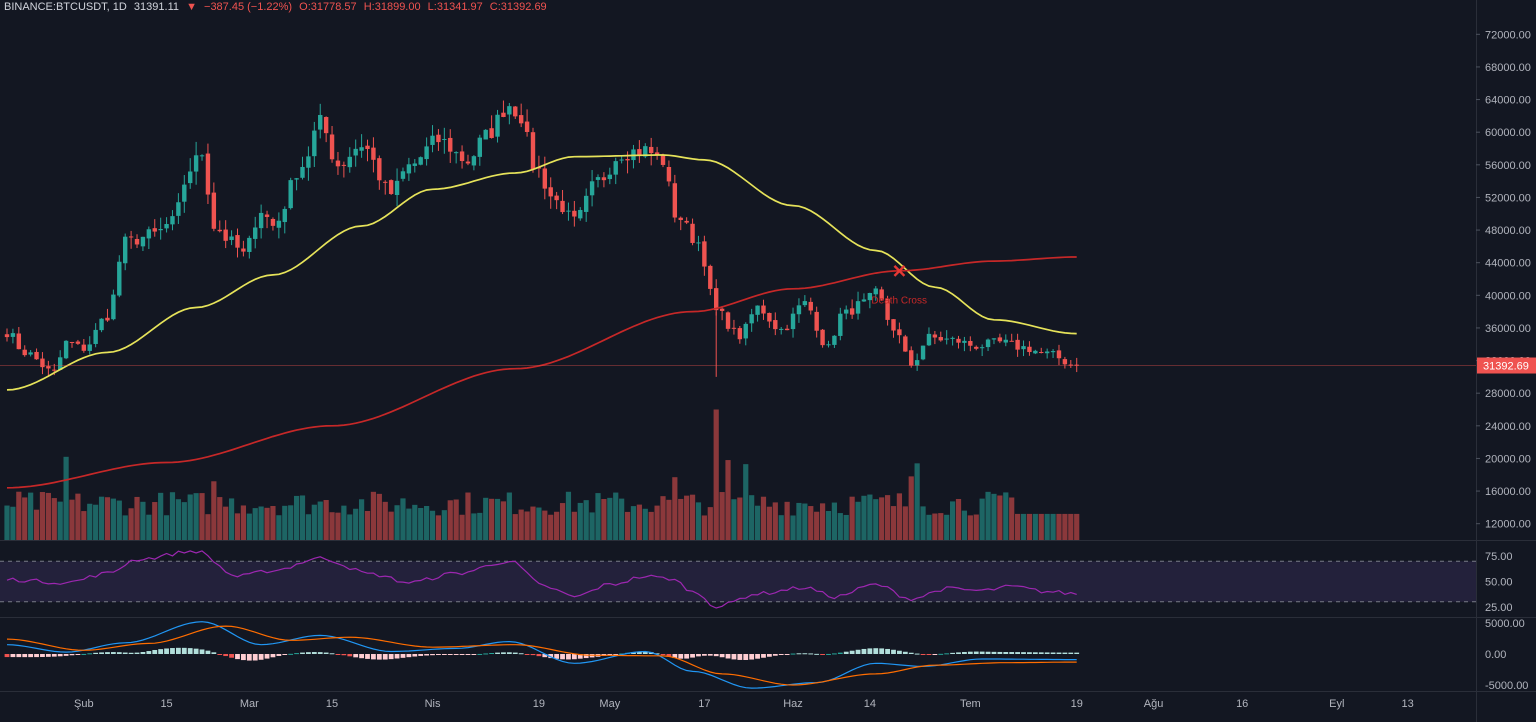 This screenshot has height=722, width=1536. I want to click on symbol-label: BINANCE:BTCUSDT, 1D, so click(65, 7).